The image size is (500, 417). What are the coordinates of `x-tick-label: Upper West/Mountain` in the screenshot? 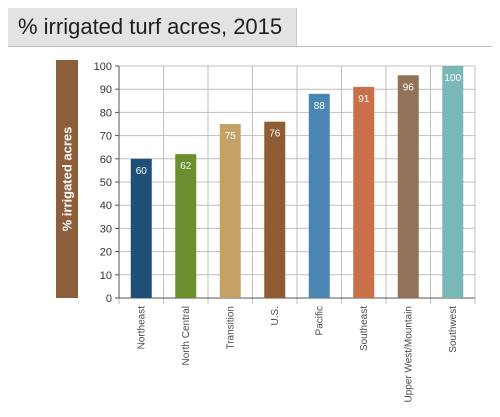 It's located at (408, 354).